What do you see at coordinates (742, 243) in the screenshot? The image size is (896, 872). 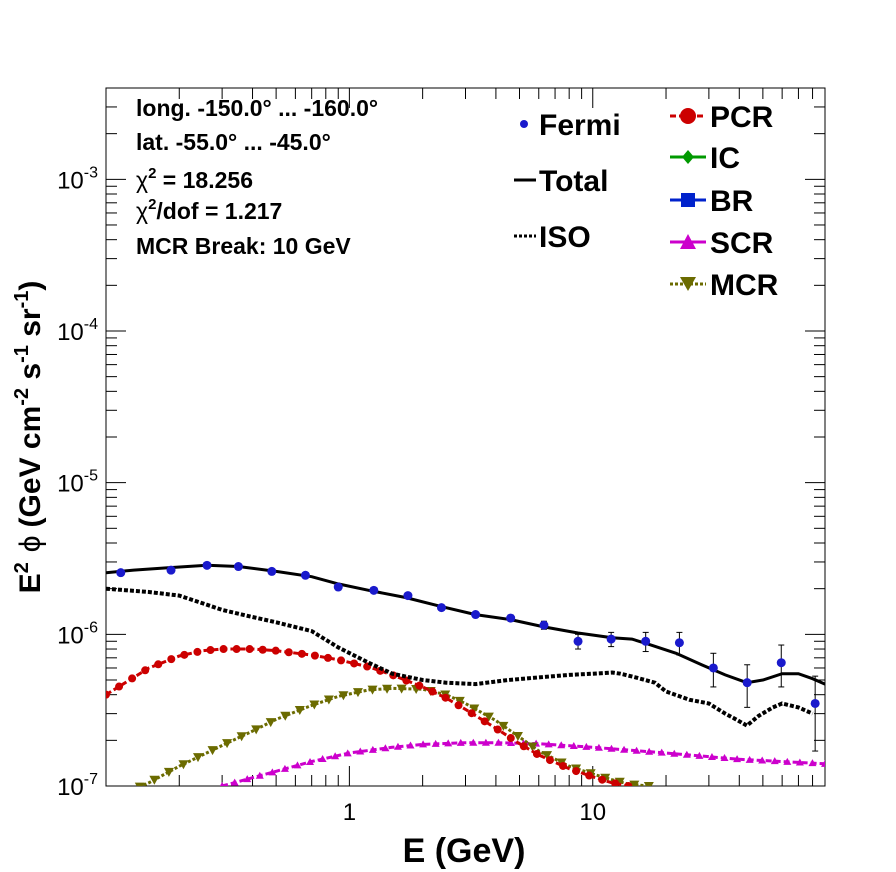 I see `legend-scr-label: SCR` at bounding box center [742, 243].